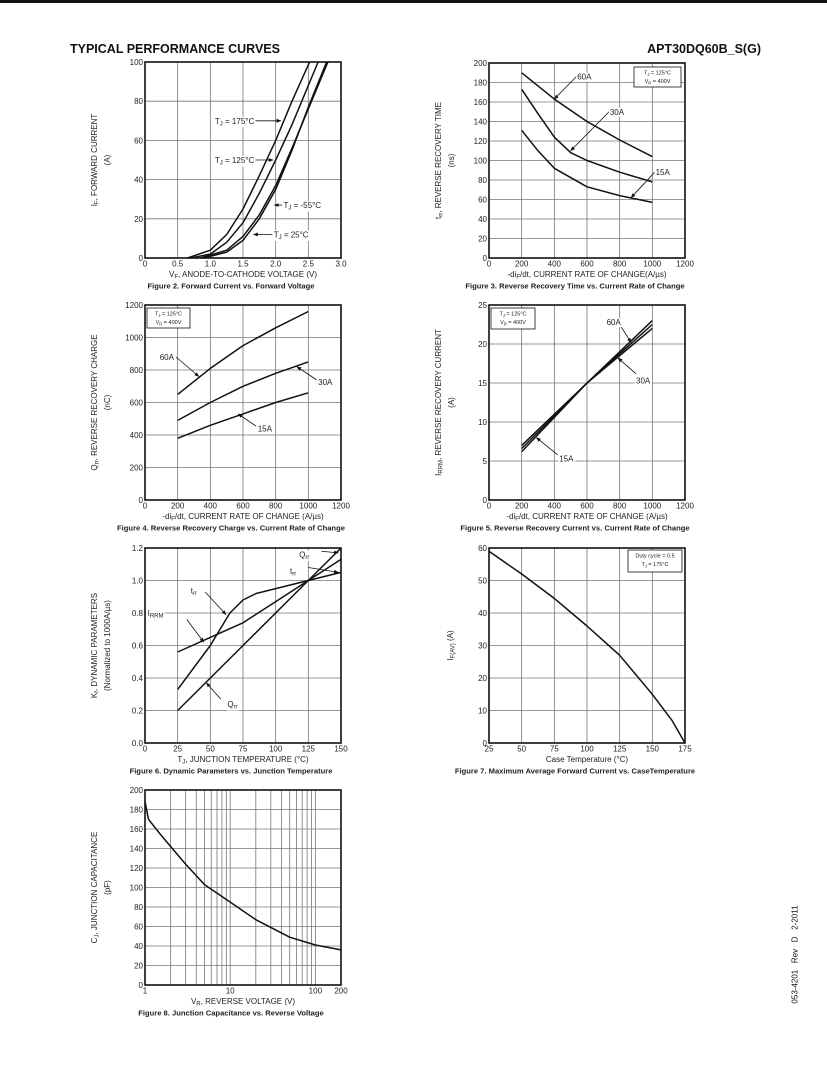 Image resolution: width=827 pixels, height=1079 pixels. What do you see at coordinates (481, 83) in the screenshot?
I see `y-tick-label: 180` at bounding box center [481, 83].